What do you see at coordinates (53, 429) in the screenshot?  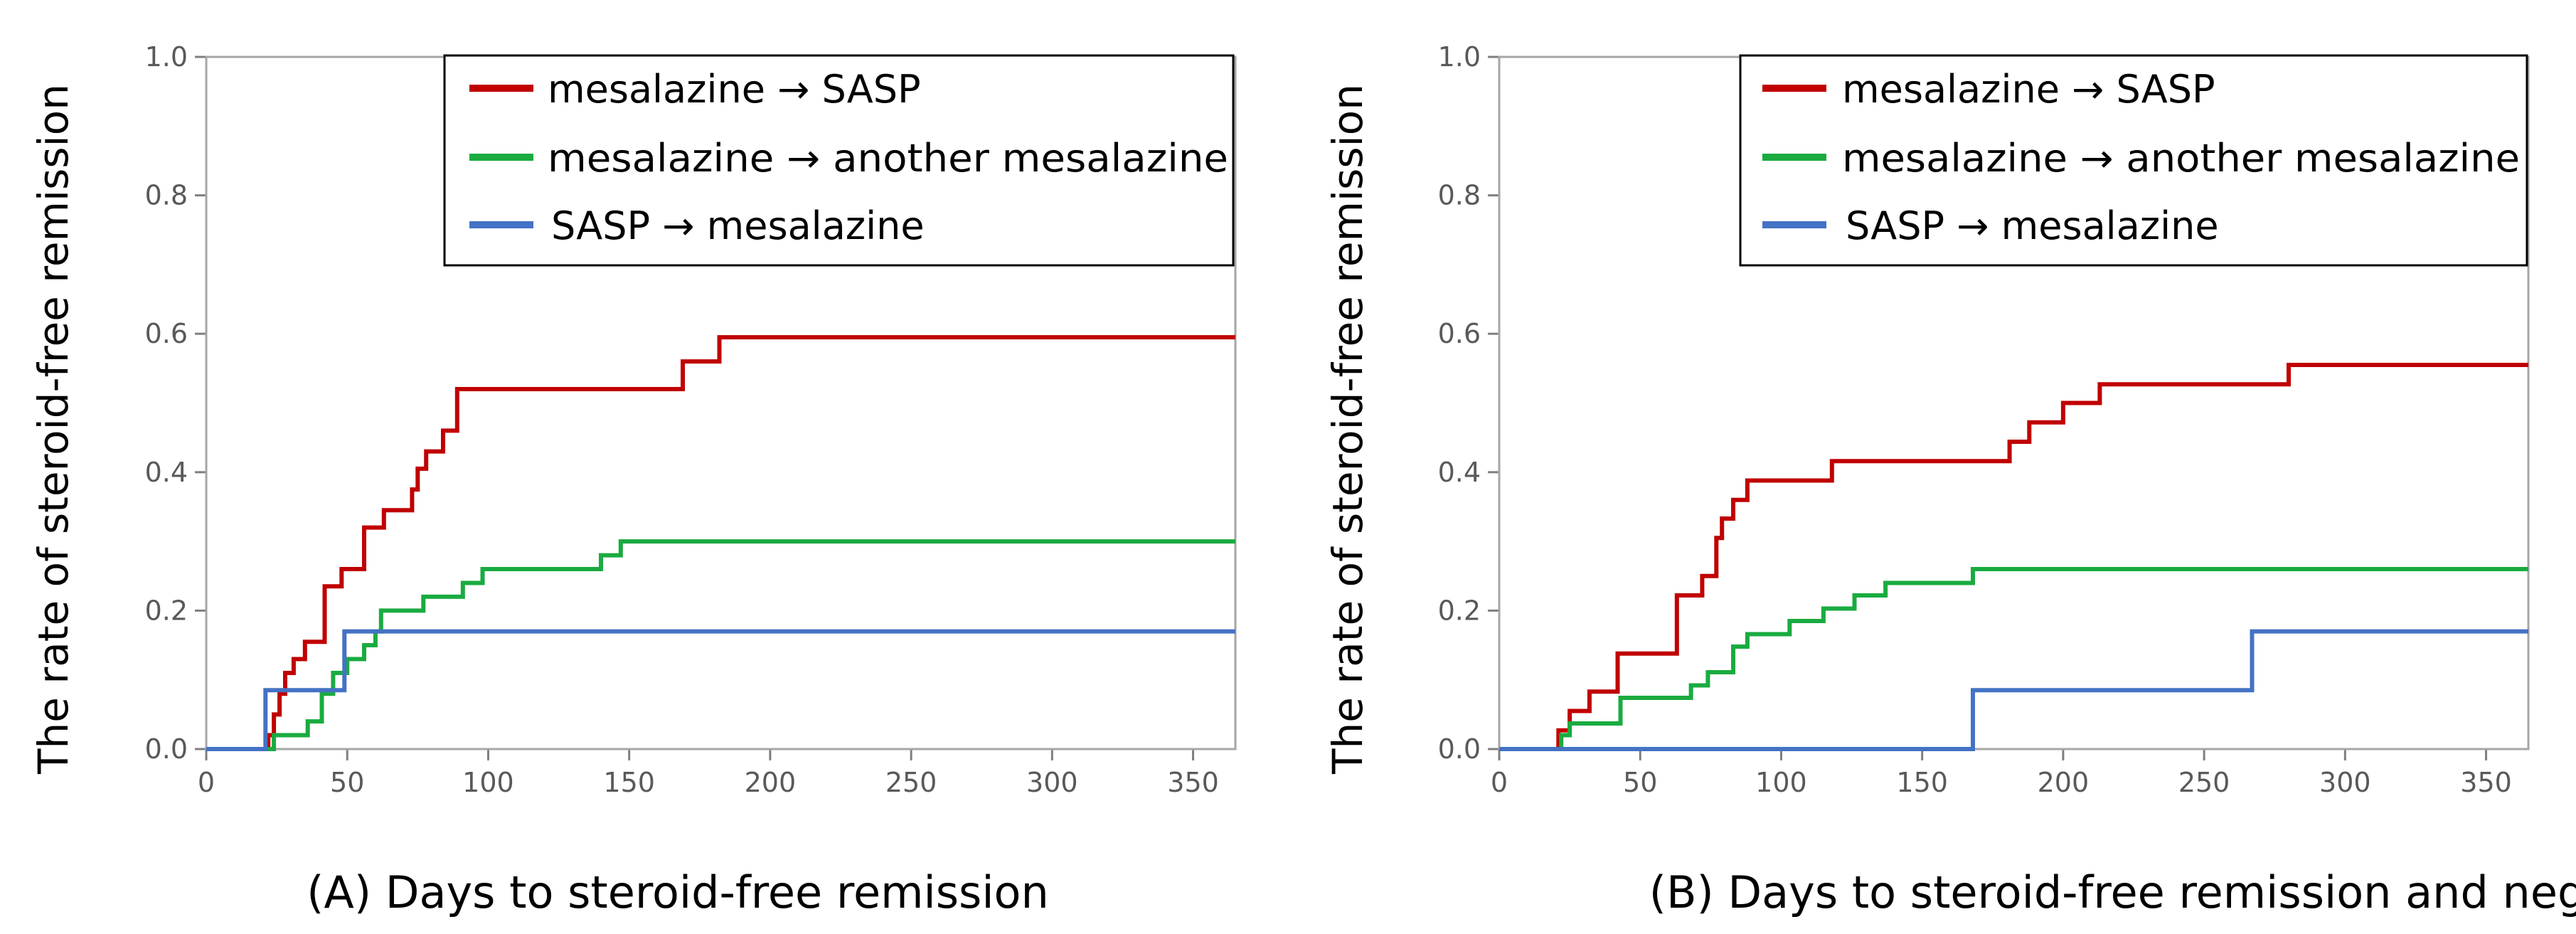 I see `y-axis-title-a: The rate of steroid-free remission` at bounding box center [53, 429].